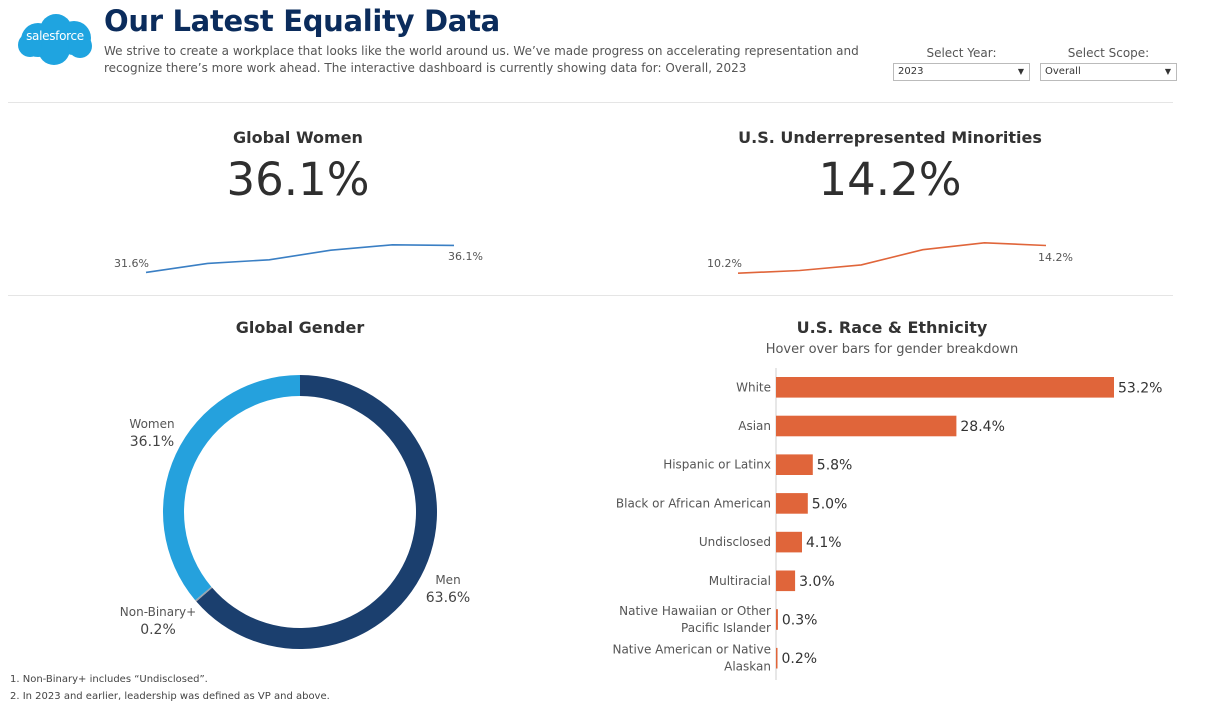 The image size is (1210, 710). What do you see at coordinates (1108, 53) in the screenshot?
I see `scope-filter-label: Select Scope:` at bounding box center [1108, 53].